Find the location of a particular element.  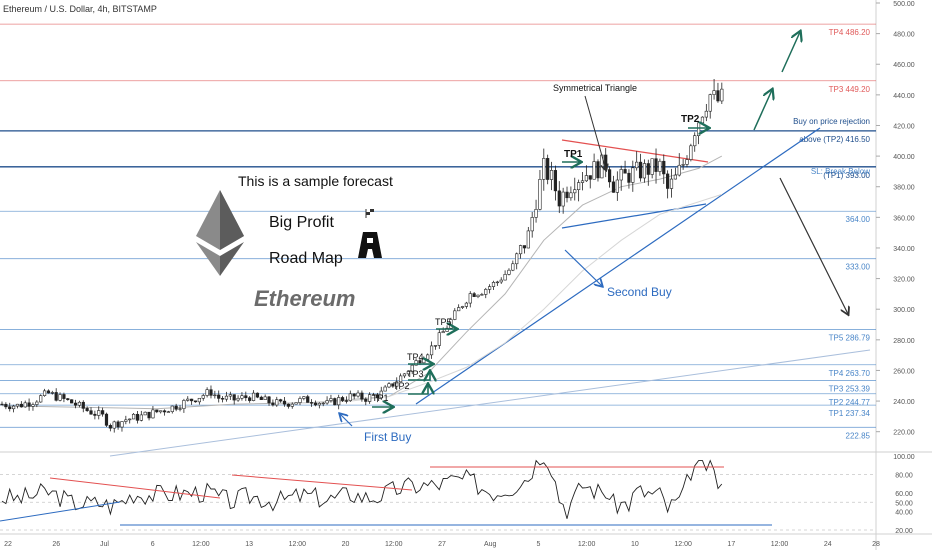

level-label: 333.00 is located at coordinates (858, 267).